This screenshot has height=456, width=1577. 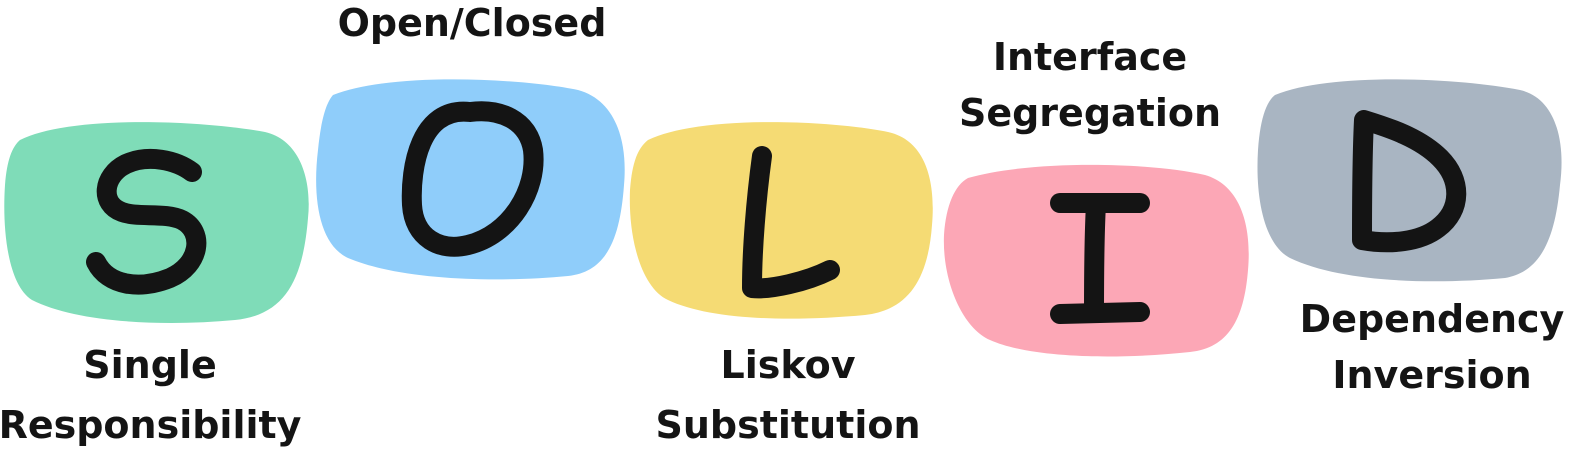 I want to click on blob-l, so click(x=781, y=220).